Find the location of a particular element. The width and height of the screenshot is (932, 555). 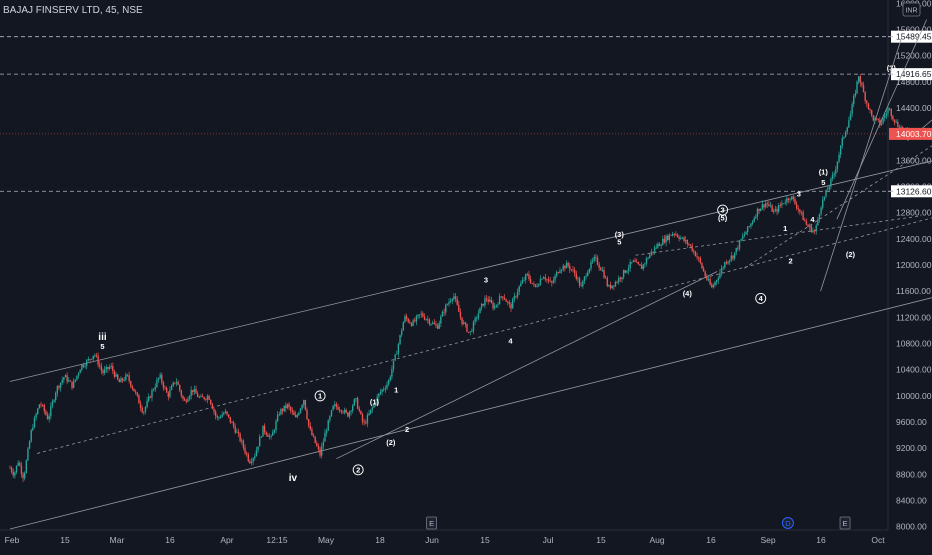

currency-badge: INR is located at coordinates (911, 11).